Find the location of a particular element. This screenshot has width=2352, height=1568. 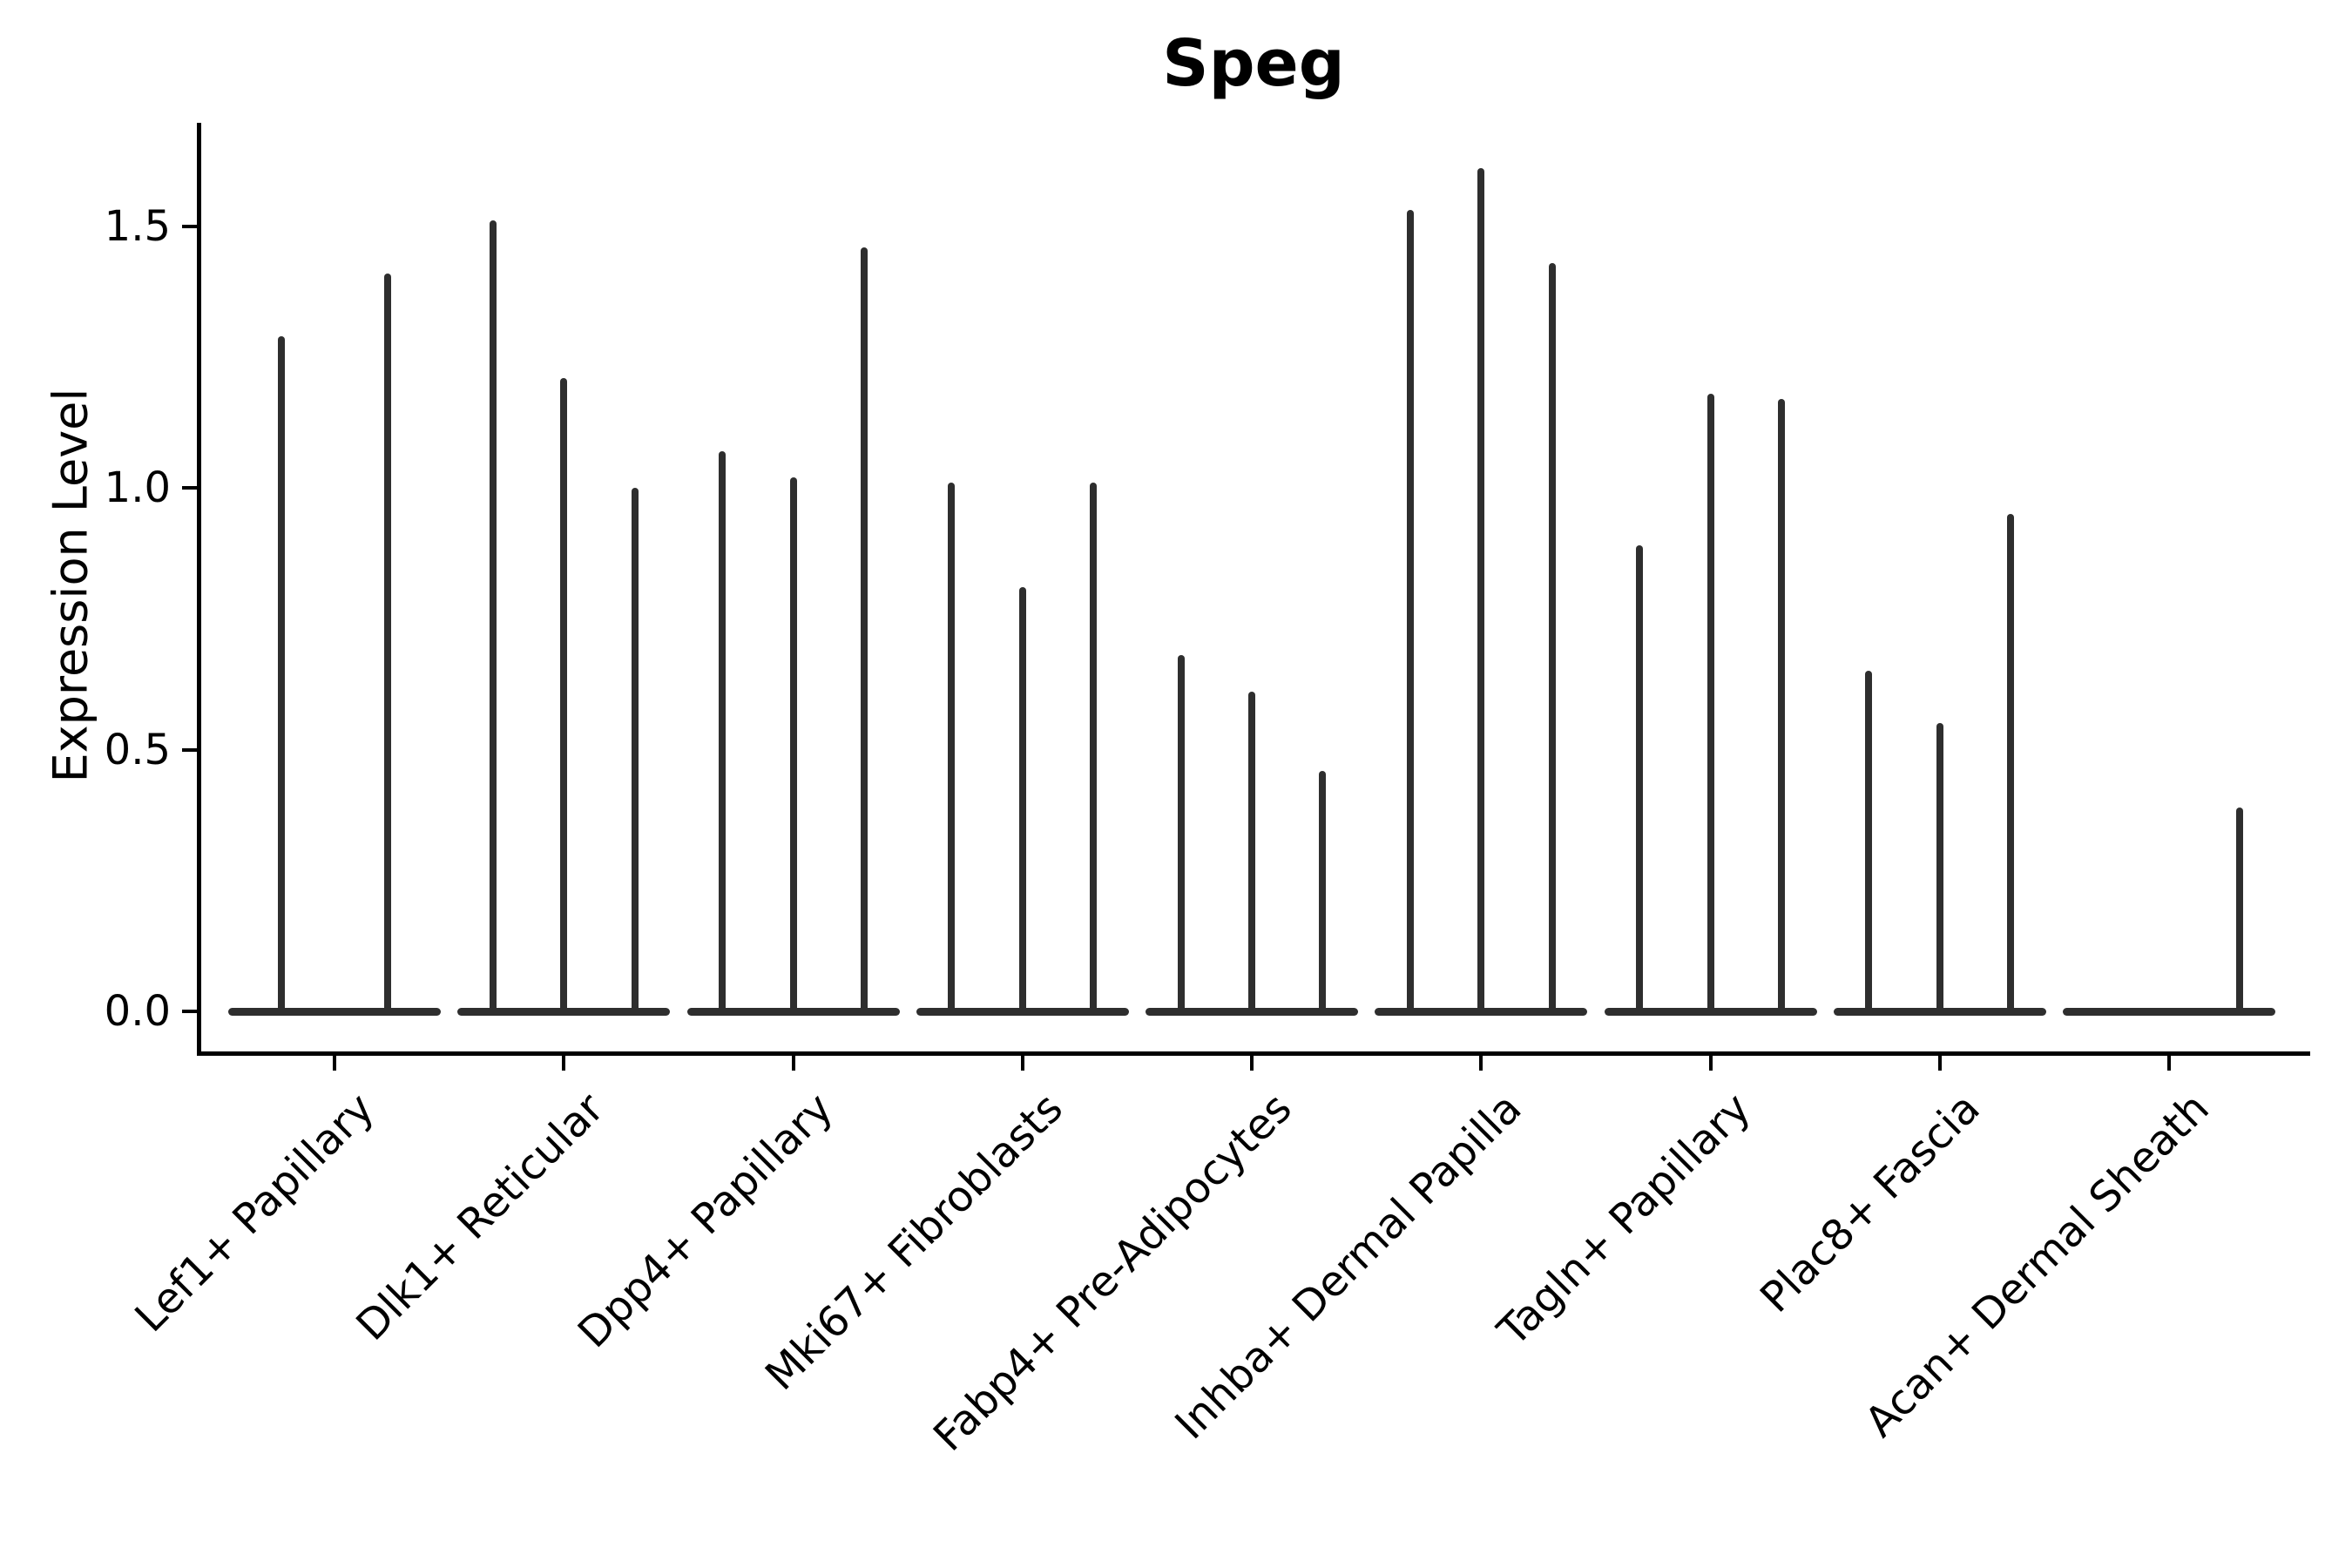

x-tick-label: Lef1+ Papillary is located at coordinates (255, 1213).